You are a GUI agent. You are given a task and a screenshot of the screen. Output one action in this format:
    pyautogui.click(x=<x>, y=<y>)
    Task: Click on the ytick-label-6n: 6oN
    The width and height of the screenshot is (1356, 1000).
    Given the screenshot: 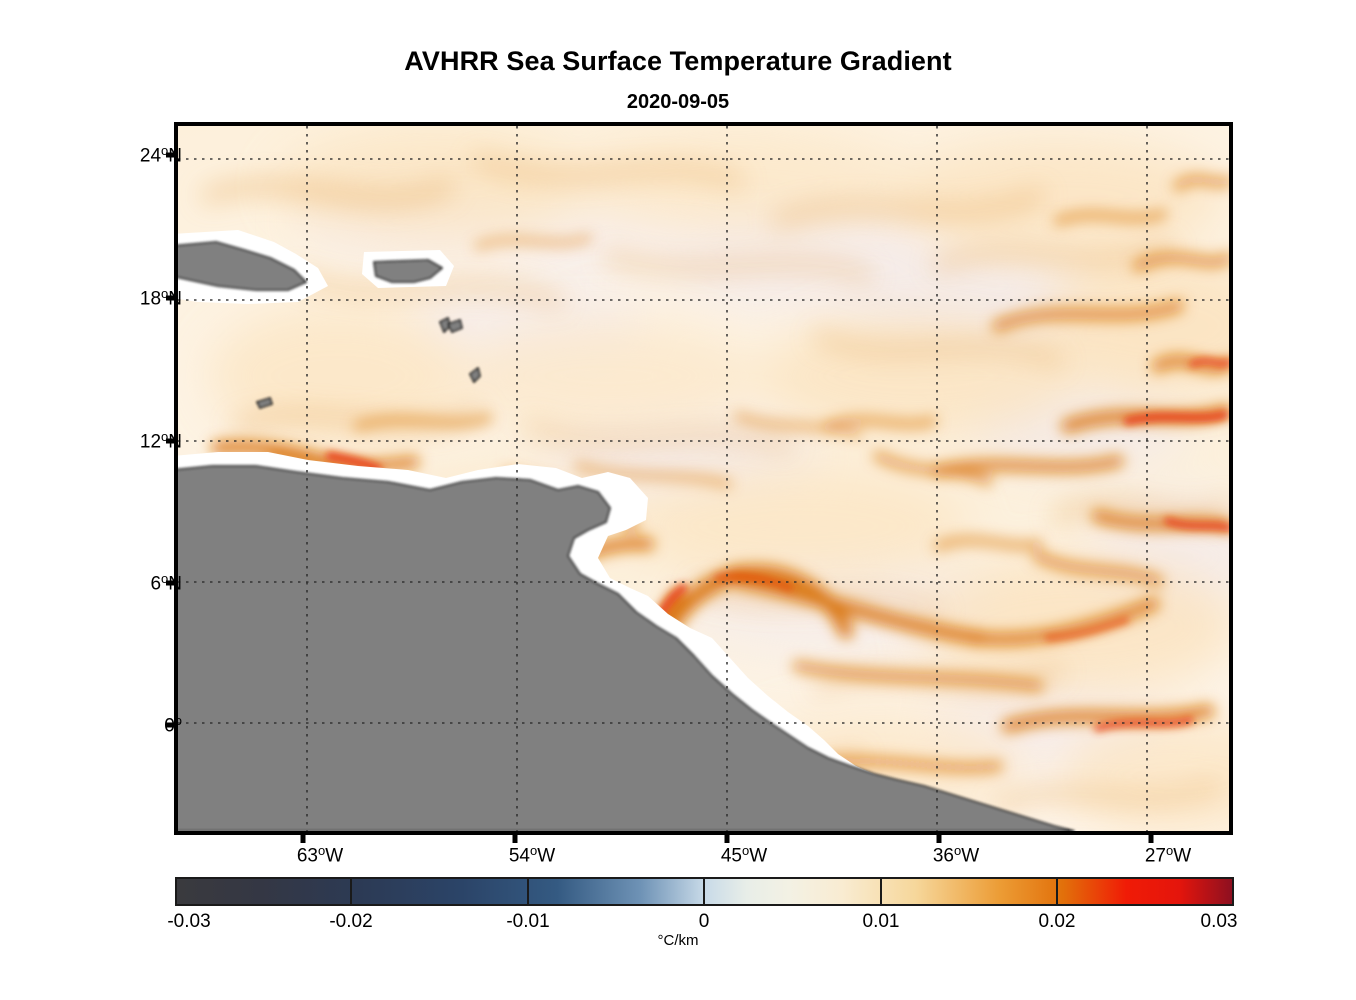 What is the action you would take?
    pyautogui.click(x=166, y=583)
    